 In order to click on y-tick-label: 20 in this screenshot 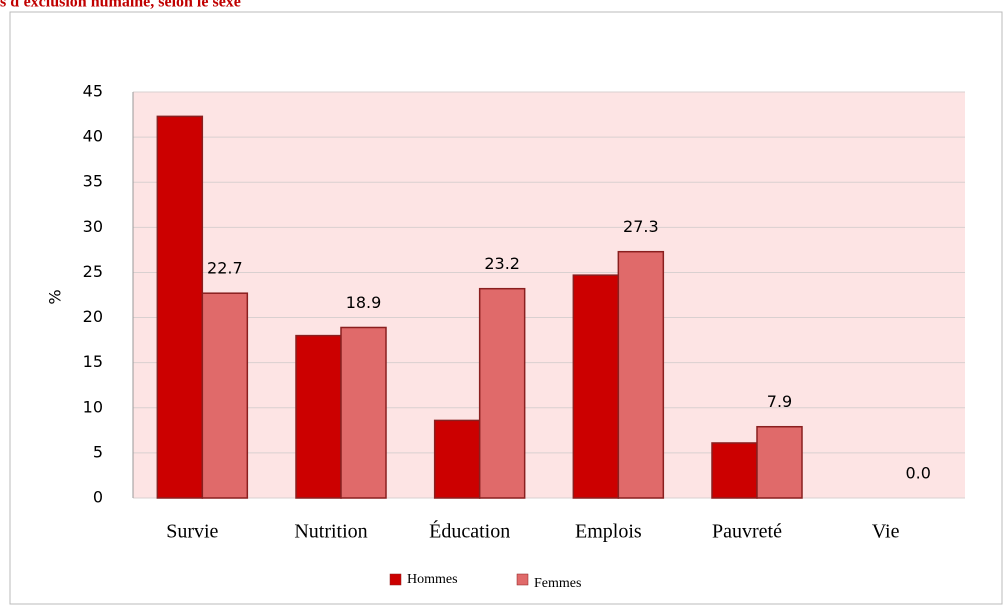, I will do `click(93, 316)`.